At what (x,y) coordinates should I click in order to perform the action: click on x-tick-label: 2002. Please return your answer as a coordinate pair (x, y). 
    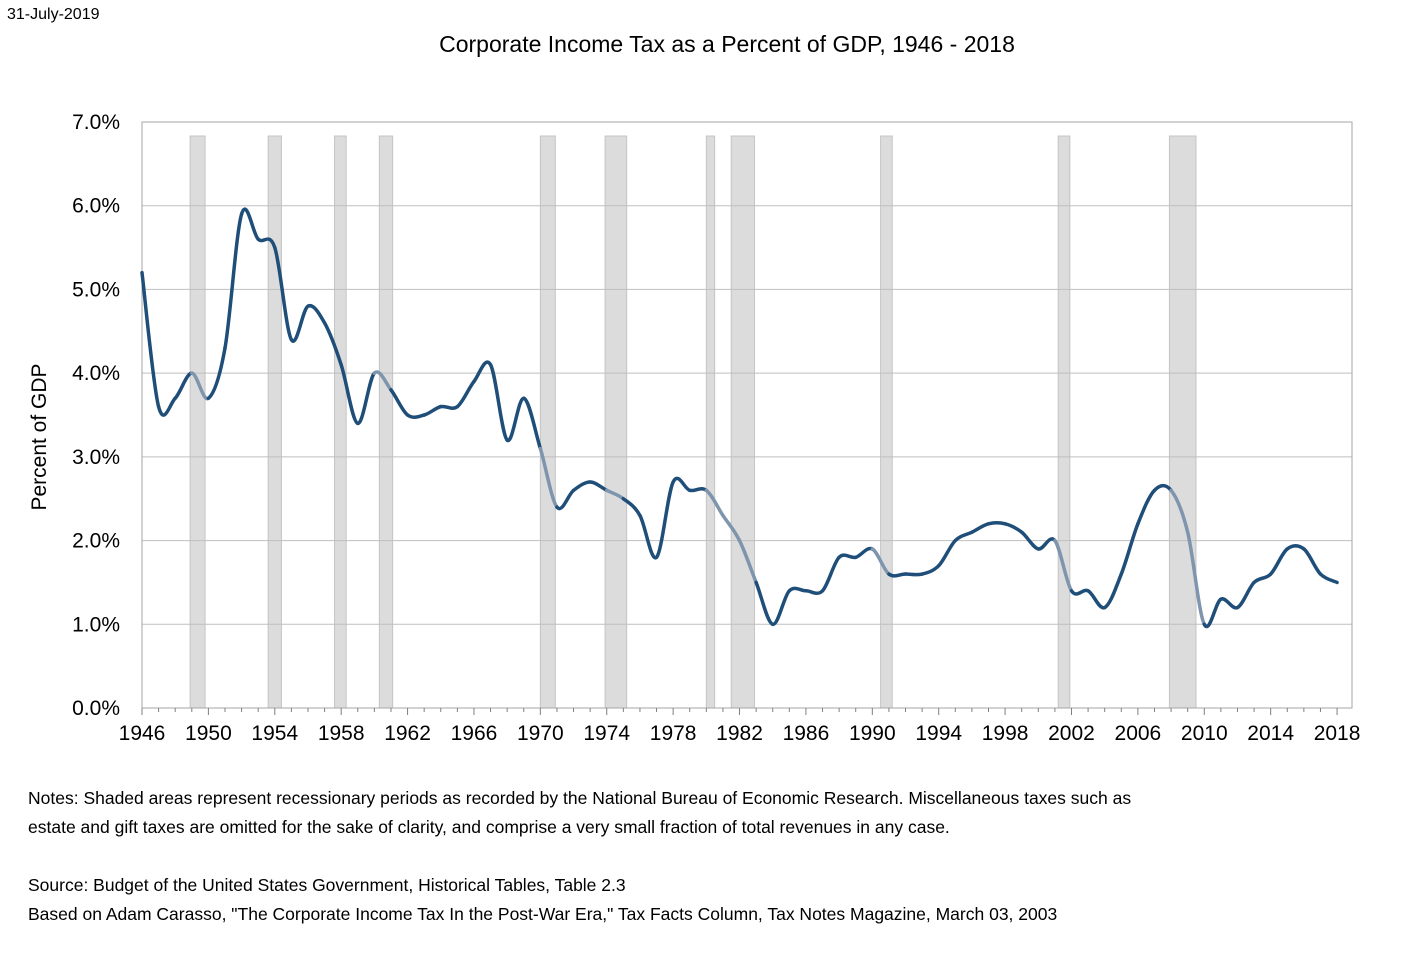
    Looking at the image, I should click on (1071, 733).